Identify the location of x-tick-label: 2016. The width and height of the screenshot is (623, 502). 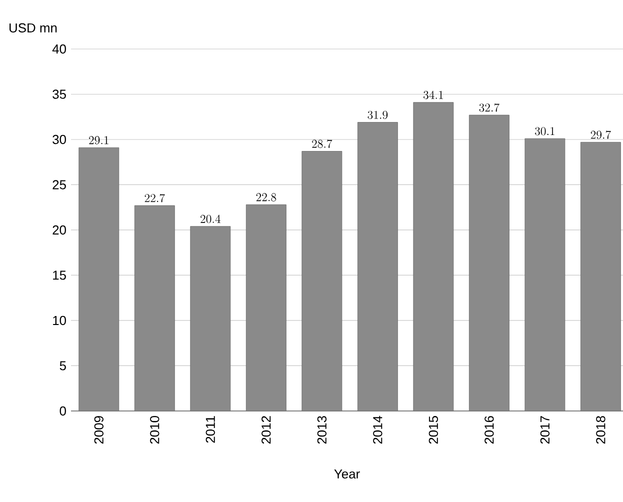
(489, 430).